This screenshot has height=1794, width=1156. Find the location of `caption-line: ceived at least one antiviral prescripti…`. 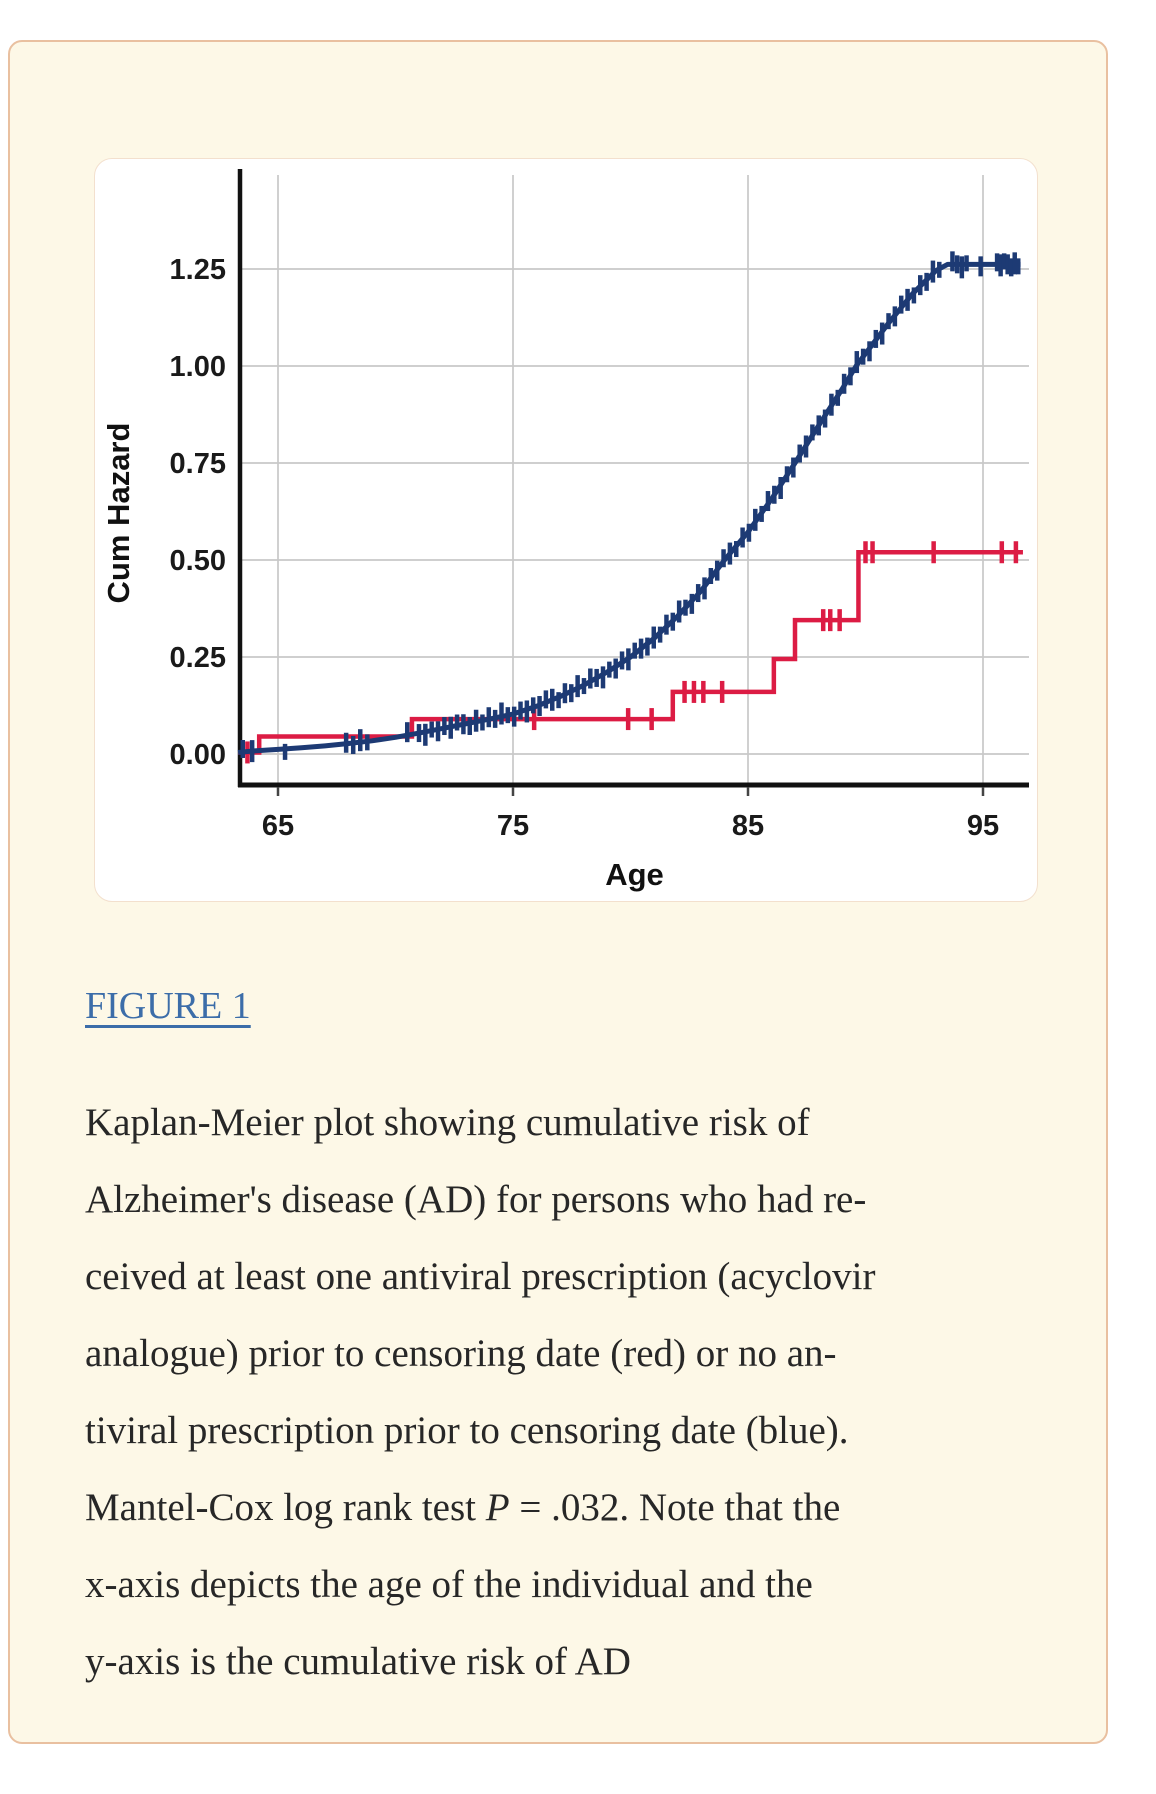

caption-line: ceived at least one antiviral prescripti… is located at coordinates (480, 1276).